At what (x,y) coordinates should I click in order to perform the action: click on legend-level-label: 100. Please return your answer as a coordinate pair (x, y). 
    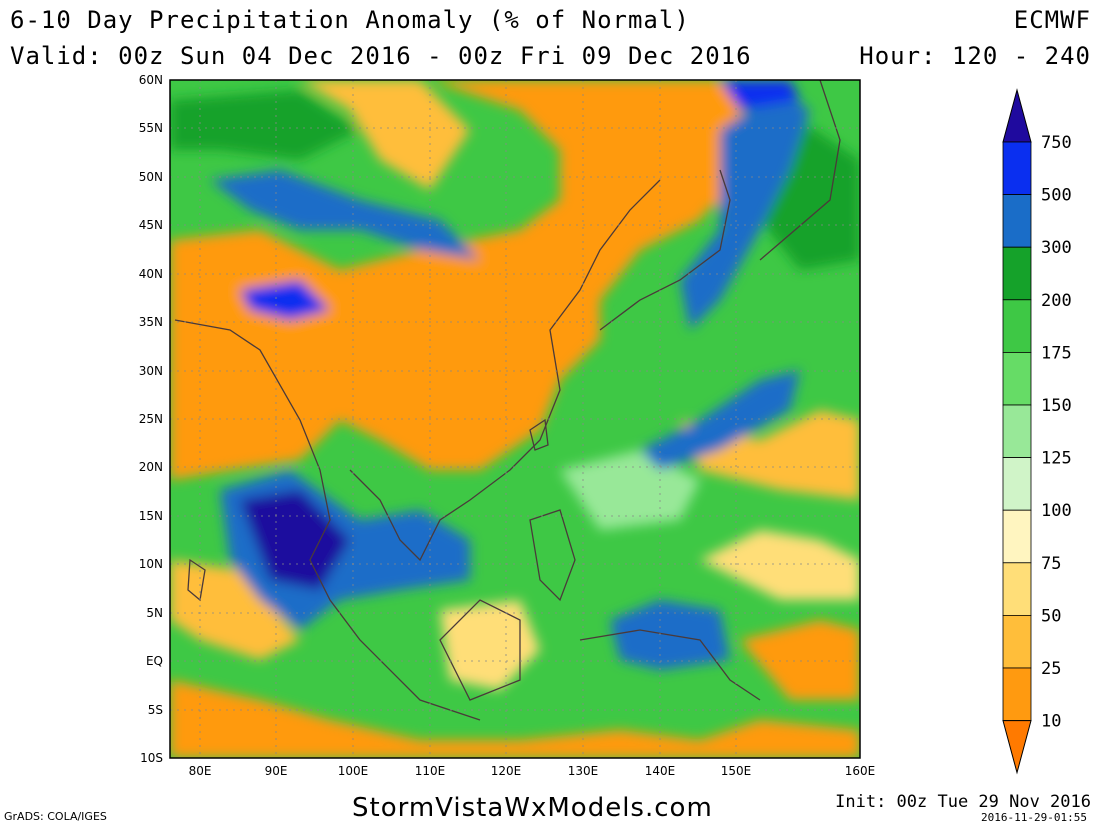
    Looking at the image, I should click on (1056, 511).